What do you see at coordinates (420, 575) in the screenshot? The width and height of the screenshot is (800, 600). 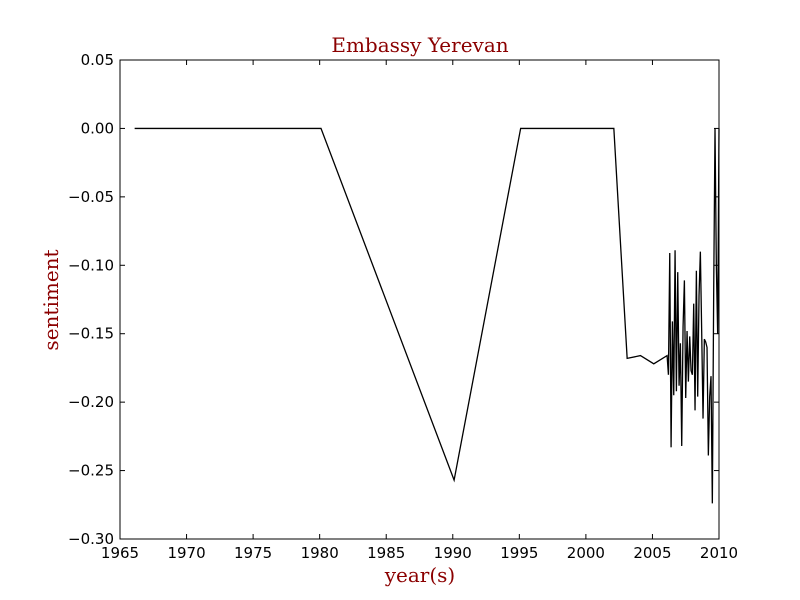 I see `x-axis-label: year(s)` at bounding box center [420, 575].